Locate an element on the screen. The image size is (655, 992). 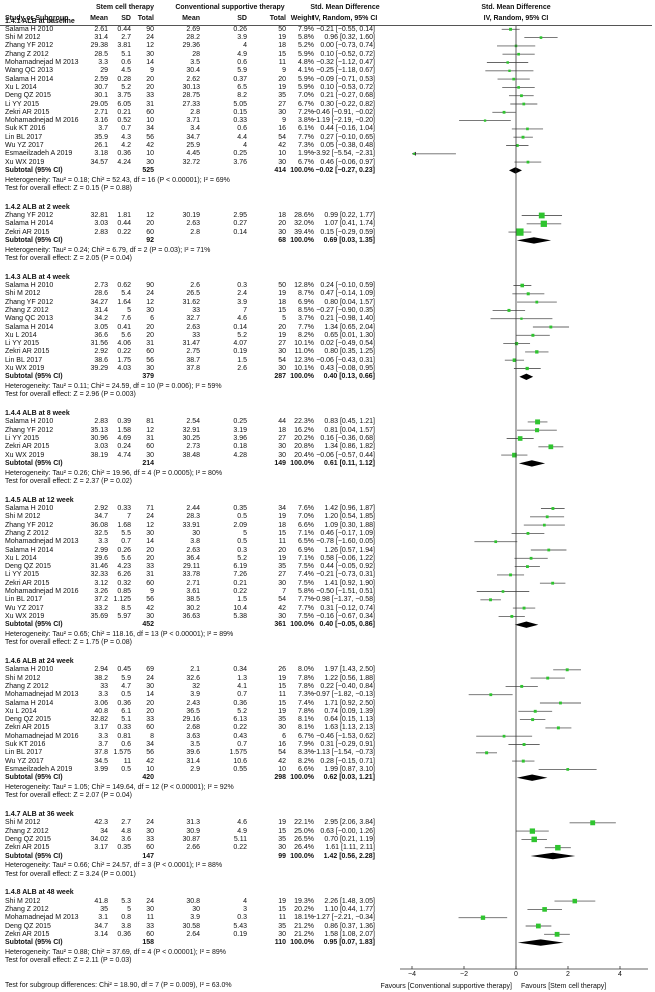
conv-mean: 2.9 is located at coordinates (195, 769).